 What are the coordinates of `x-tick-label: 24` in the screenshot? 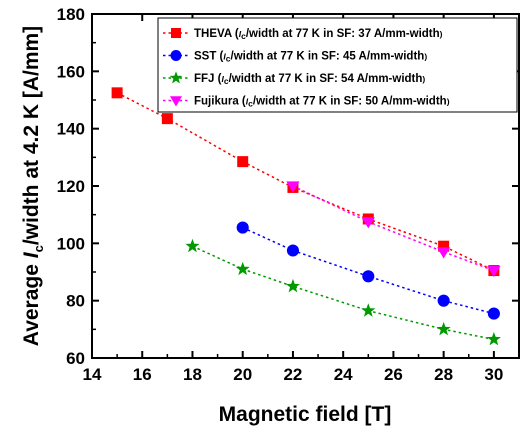 It's located at (343, 374).